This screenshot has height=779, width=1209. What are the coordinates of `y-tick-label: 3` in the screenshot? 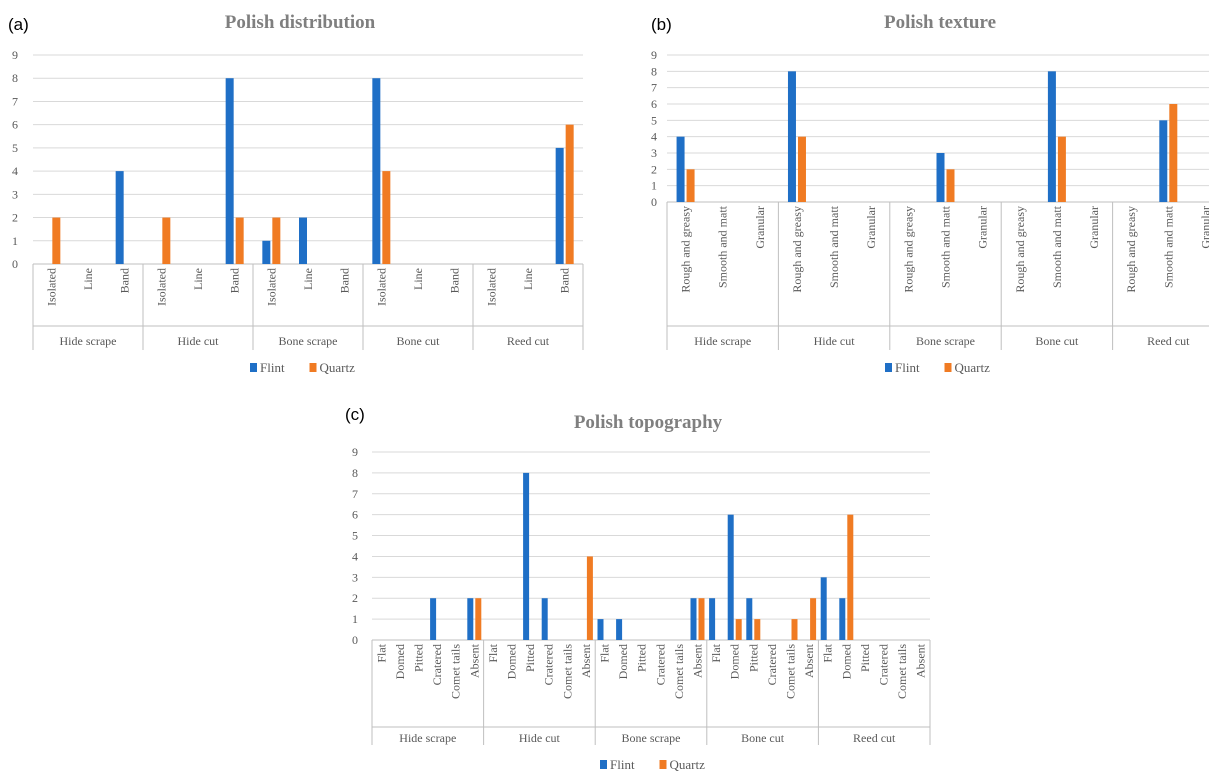 It's located at (15, 194).